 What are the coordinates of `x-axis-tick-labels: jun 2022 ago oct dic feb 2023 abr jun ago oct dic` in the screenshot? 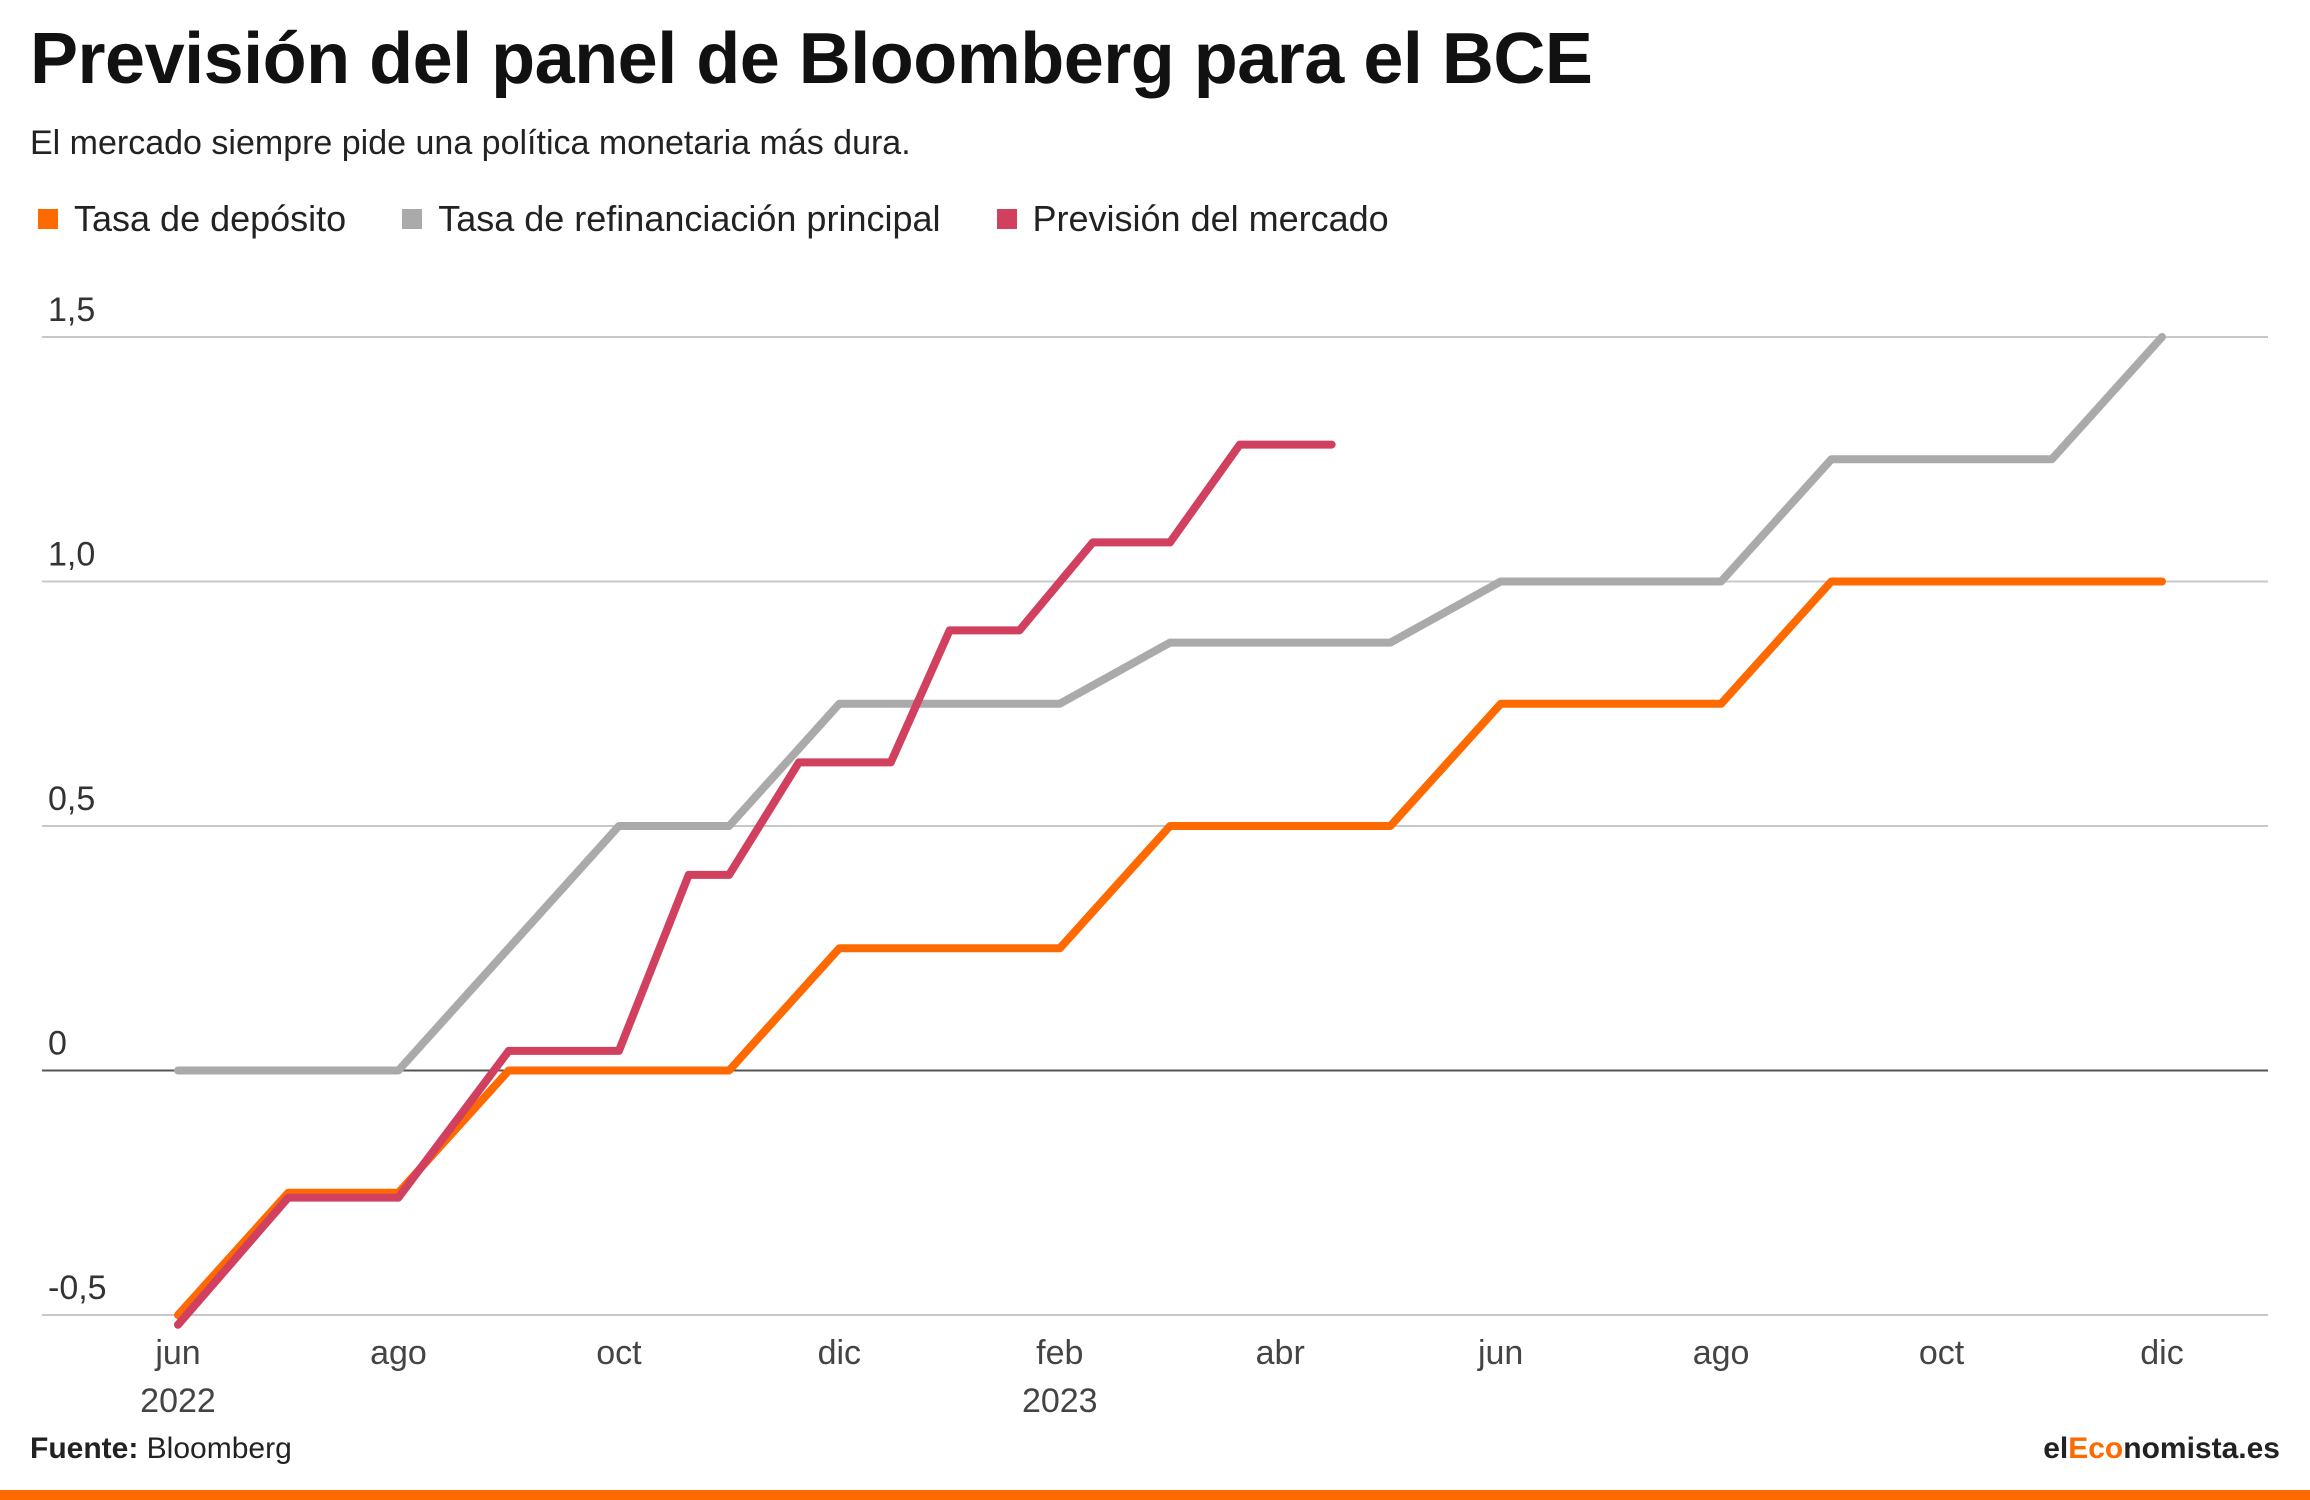 It's located at (1162, 1377).